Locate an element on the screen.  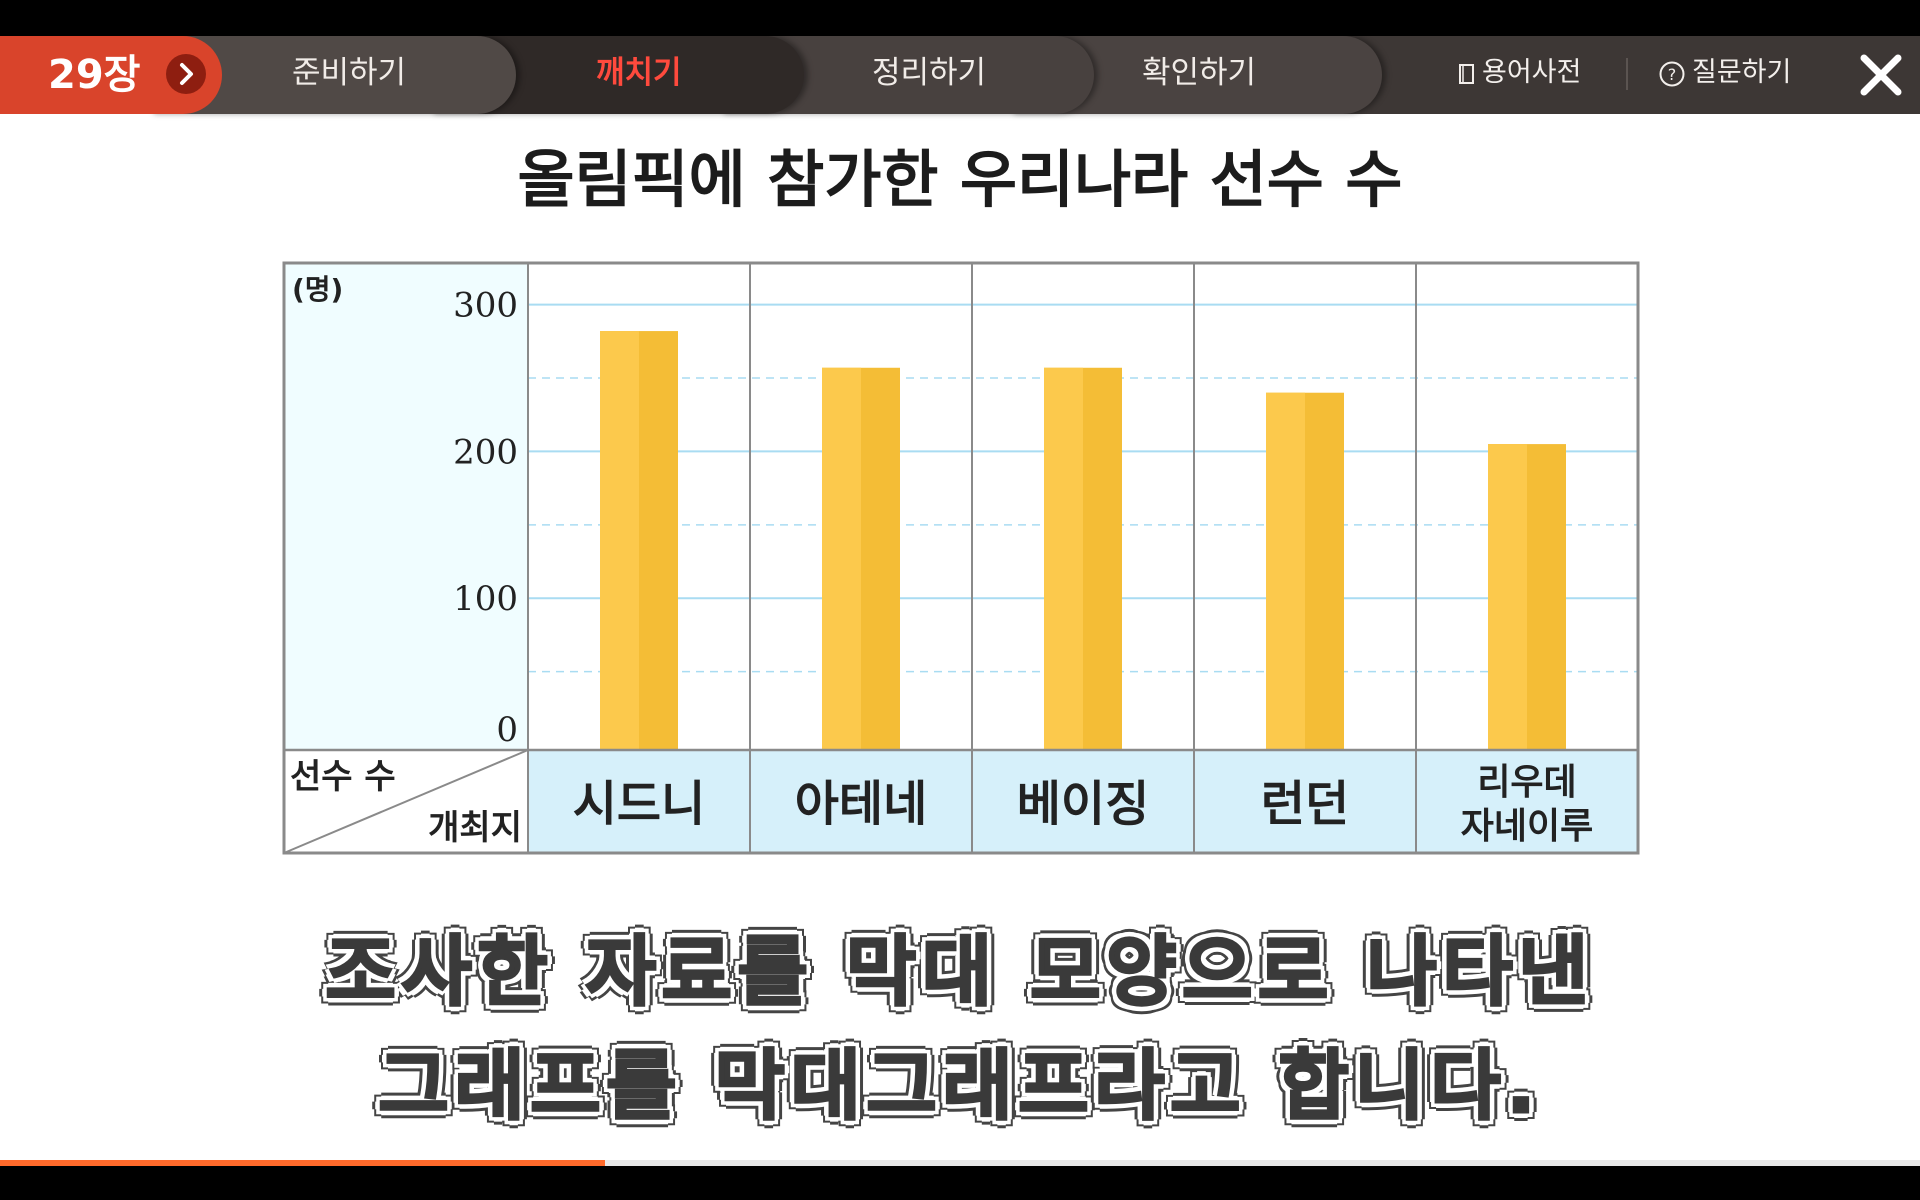
y-tick-label: 200 is located at coordinates (485, 452).